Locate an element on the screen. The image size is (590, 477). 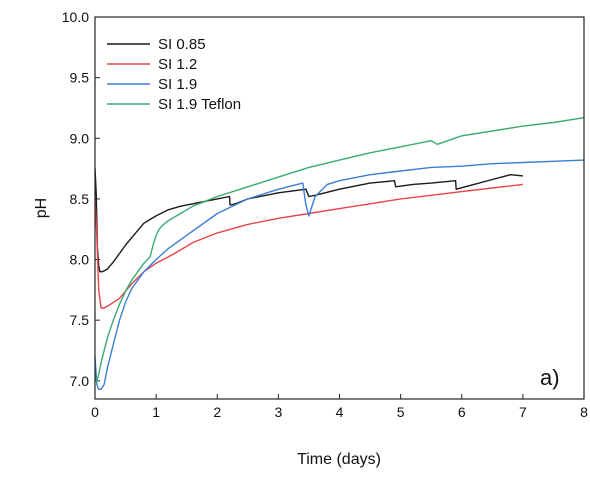
x-axis-title: Time (days) is located at coordinates (339, 459).